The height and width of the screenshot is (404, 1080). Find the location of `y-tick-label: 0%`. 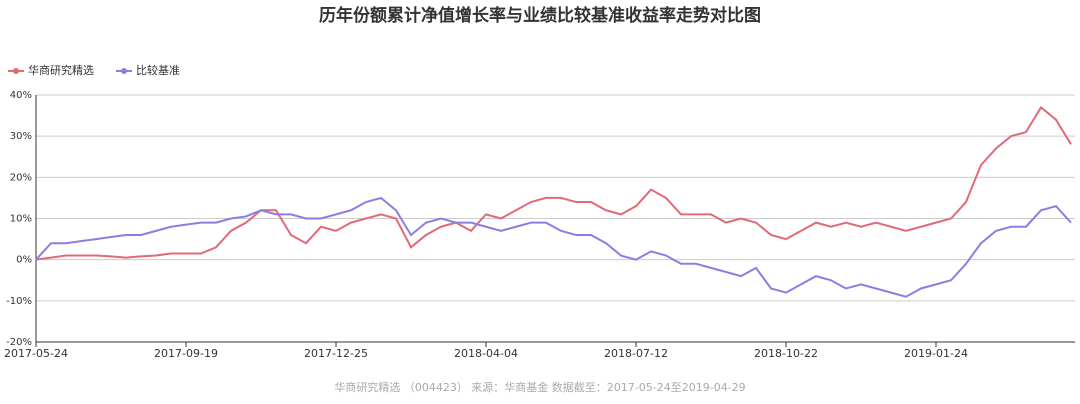

y-tick-label: 0% is located at coordinates (24, 260).